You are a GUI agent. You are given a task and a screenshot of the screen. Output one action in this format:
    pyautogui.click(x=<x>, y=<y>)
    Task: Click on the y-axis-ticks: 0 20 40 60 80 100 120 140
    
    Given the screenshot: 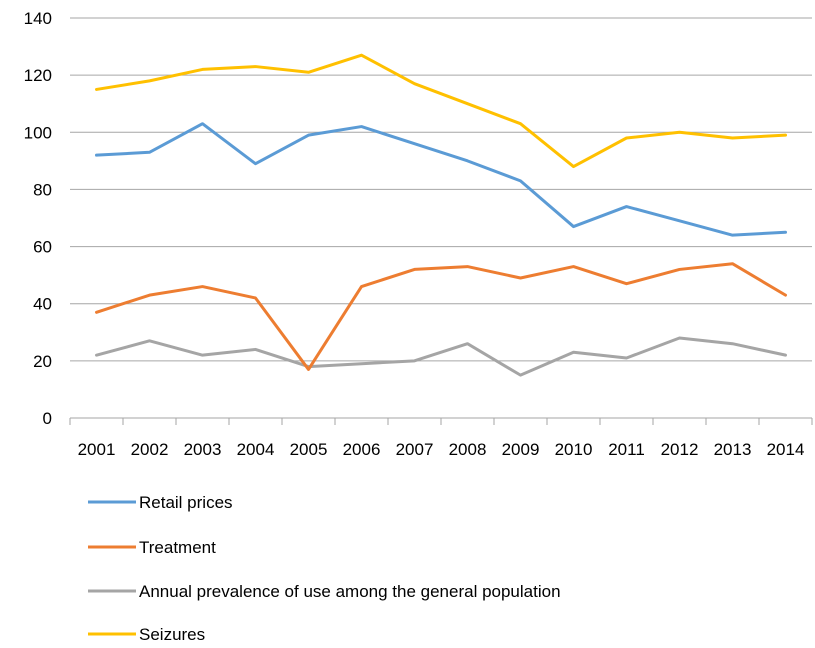 What is the action you would take?
    pyautogui.click(x=38, y=218)
    